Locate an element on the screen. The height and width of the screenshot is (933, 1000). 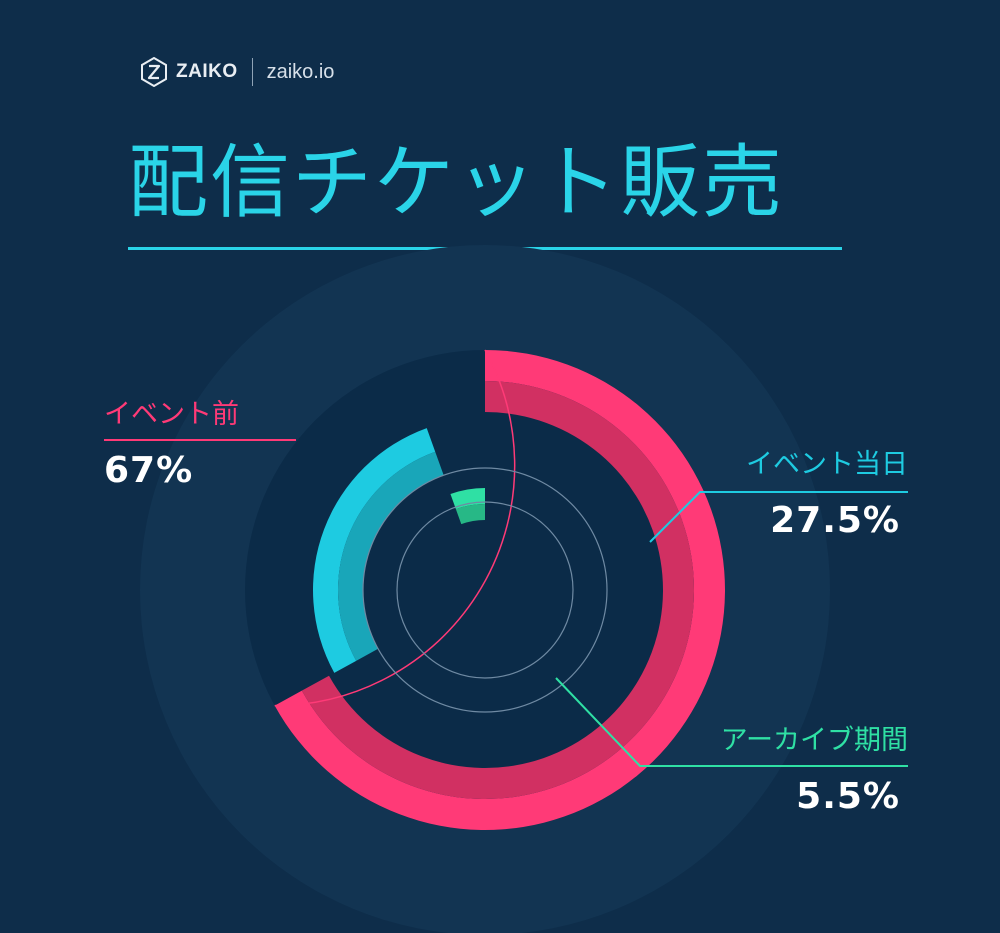
brand-divider is located at coordinates (252, 72).